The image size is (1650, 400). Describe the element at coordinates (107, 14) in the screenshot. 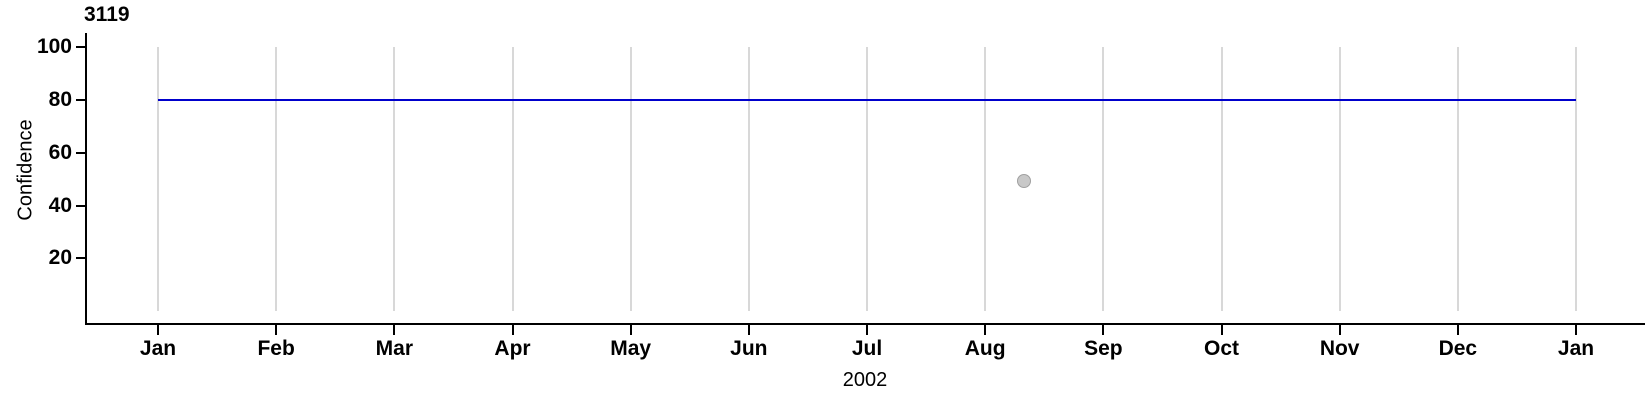

I see `chart-title: 3119` at that location.